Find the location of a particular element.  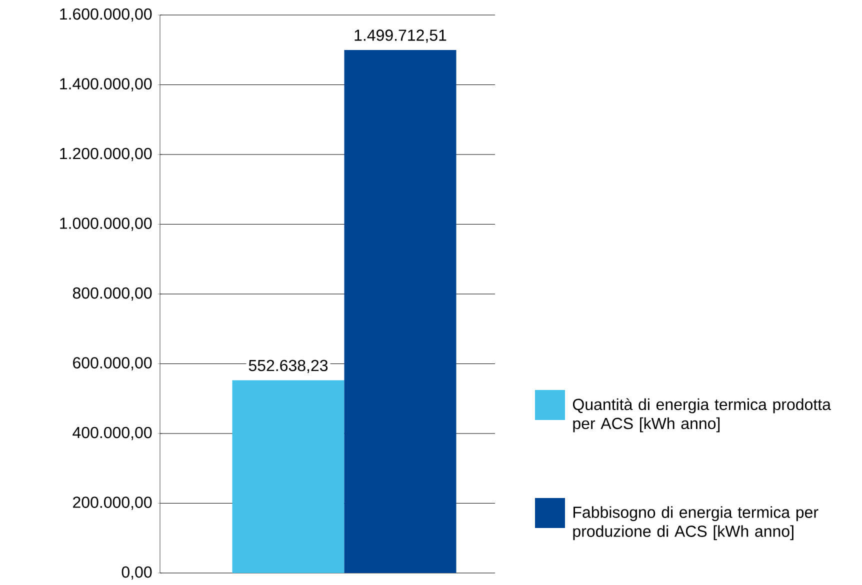

y-tick-label: 400.000,00 is located at coordinates (112, 433).